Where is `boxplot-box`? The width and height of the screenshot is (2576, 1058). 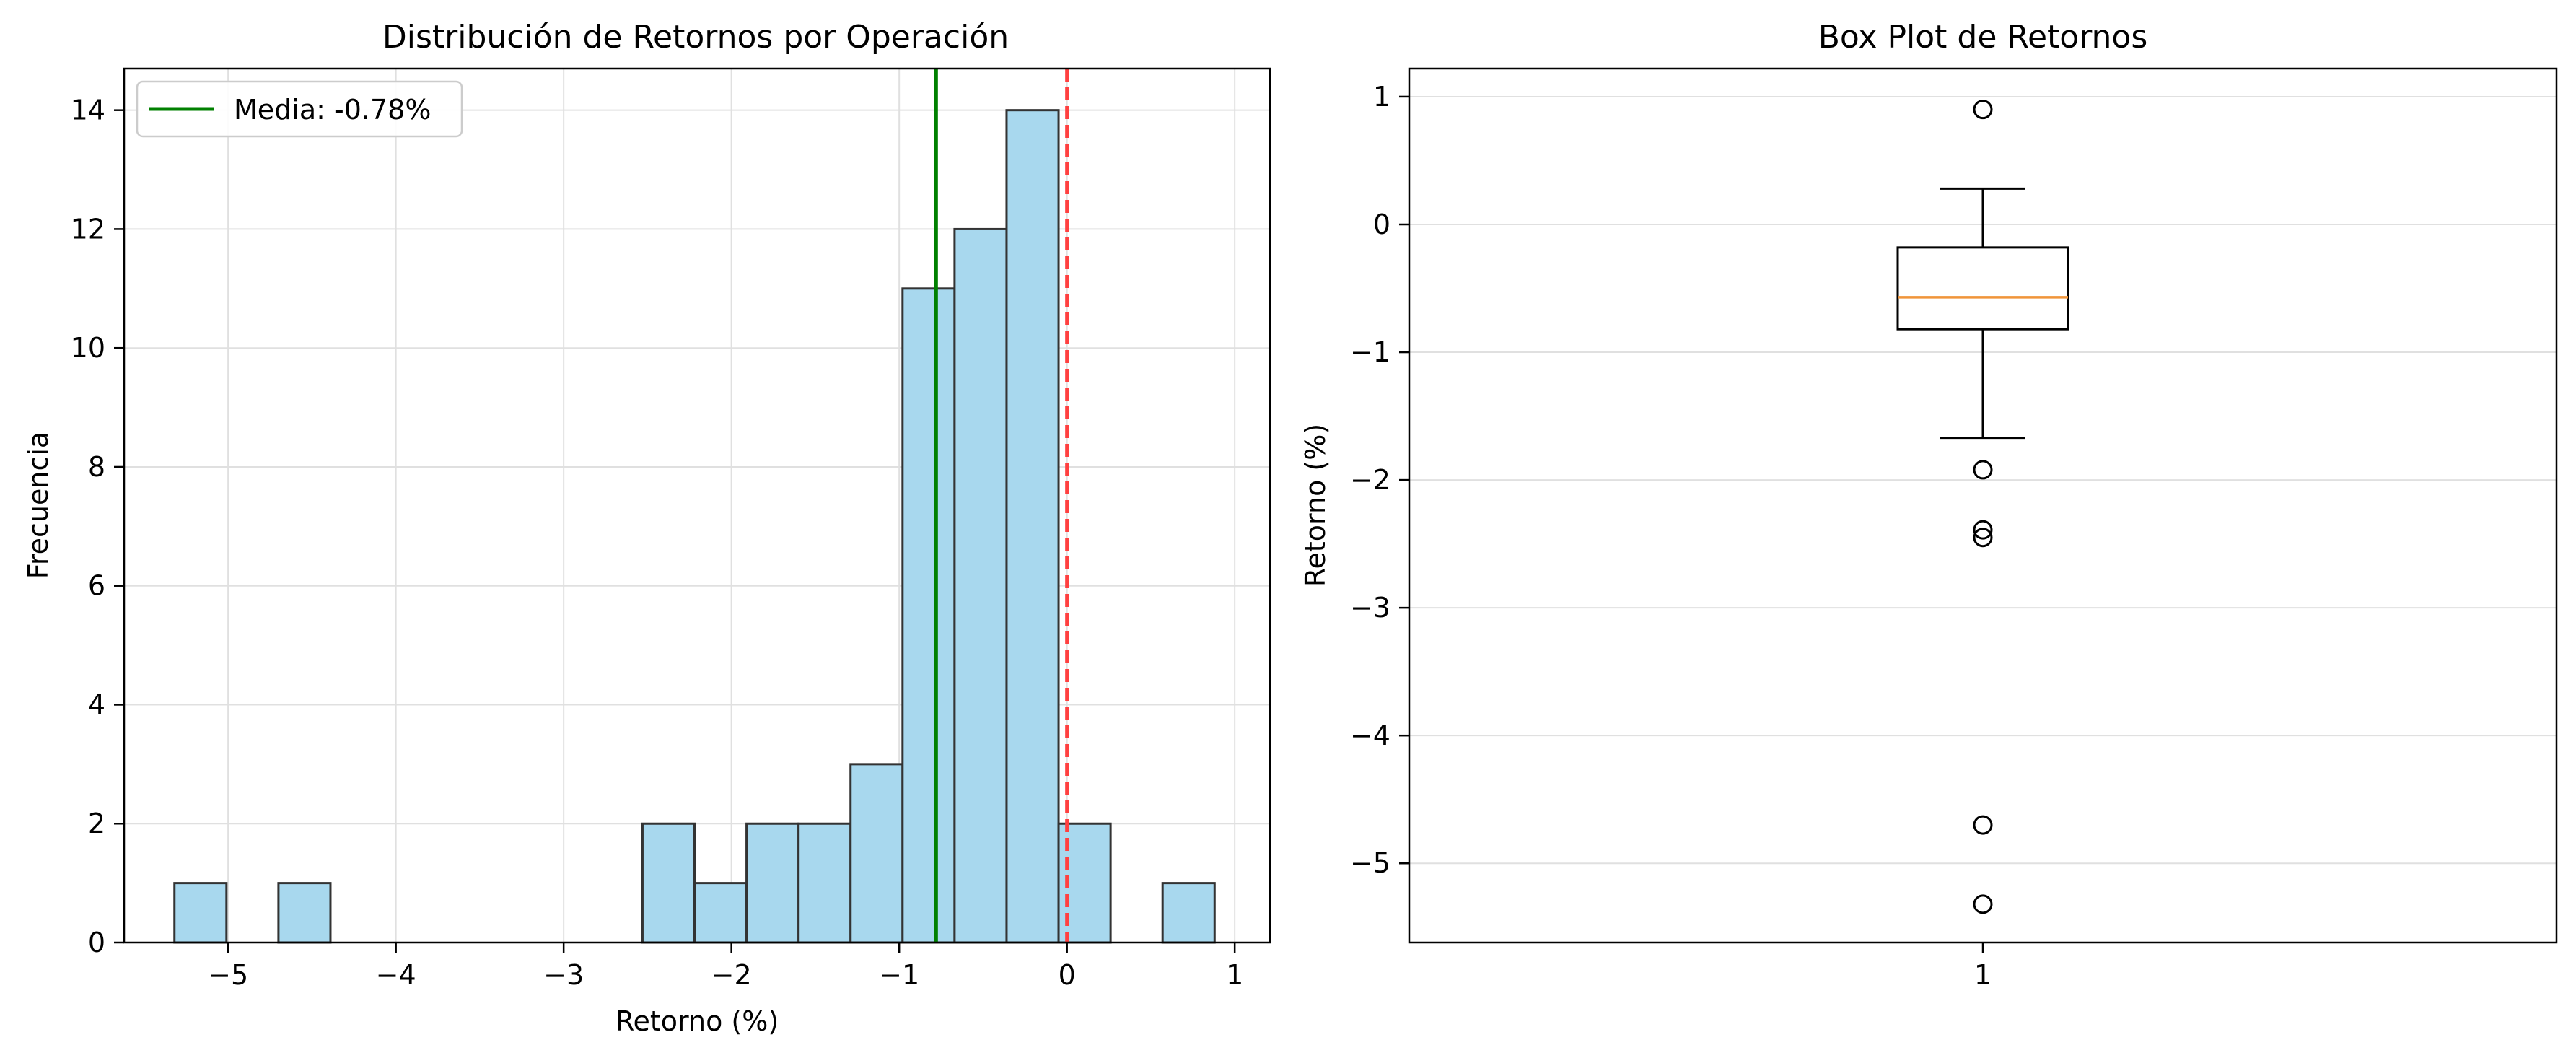
boxplot-box is located at coordinates (1983, 313).